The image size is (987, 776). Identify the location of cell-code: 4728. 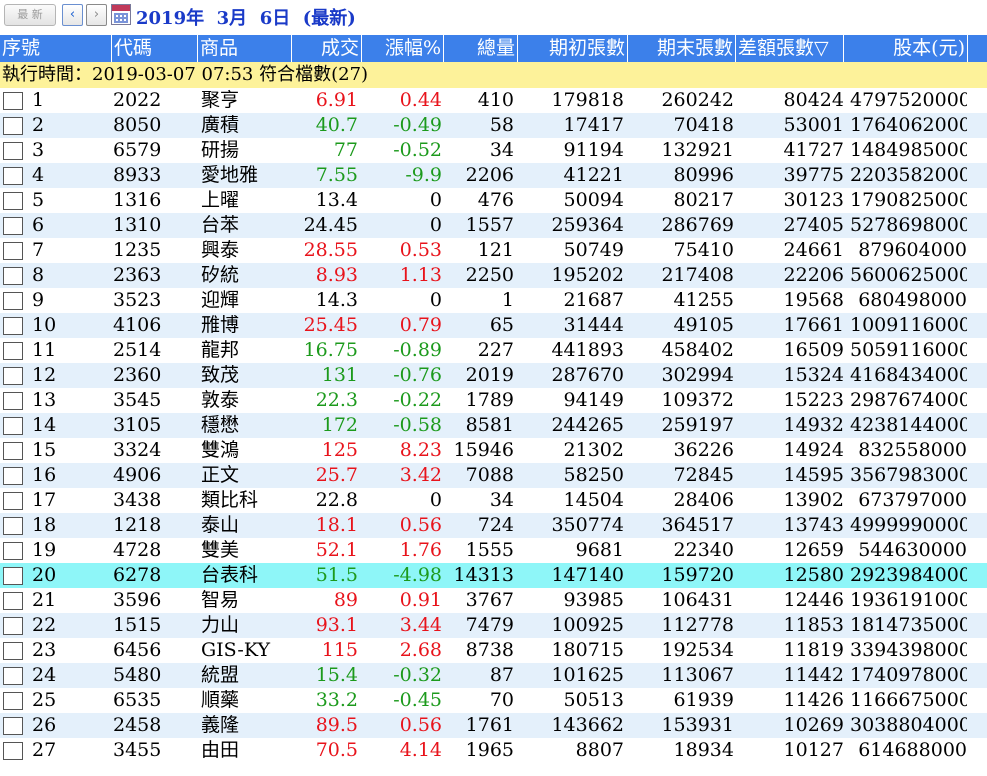
(137, 550).